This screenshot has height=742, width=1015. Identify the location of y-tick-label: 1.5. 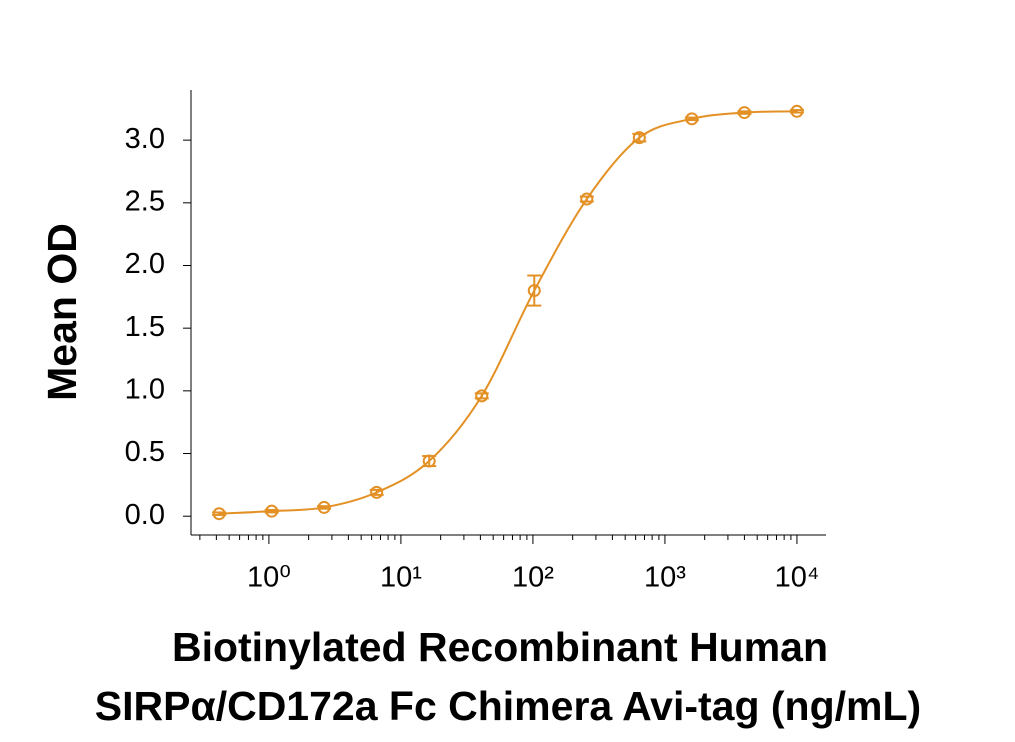
(145, 327).